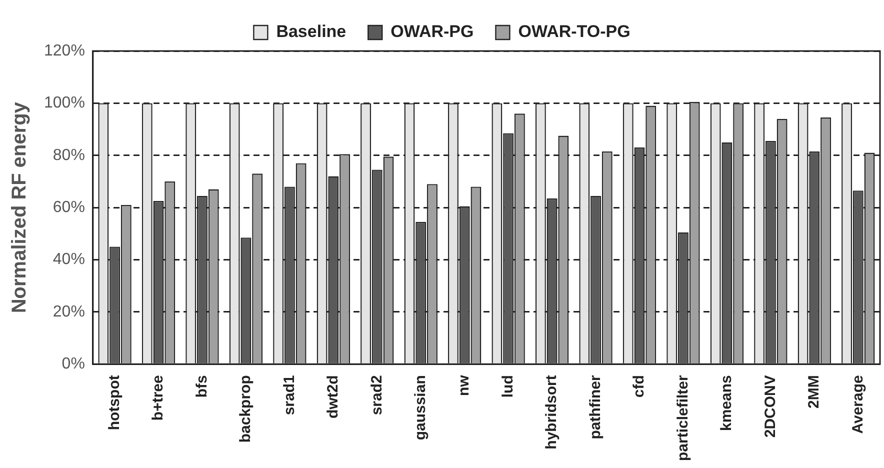 This screenshot has height=468, width=884. Describe the element at coordinates (464, 385) in the screenshot. I see `x-tick-label: nw` at that location.